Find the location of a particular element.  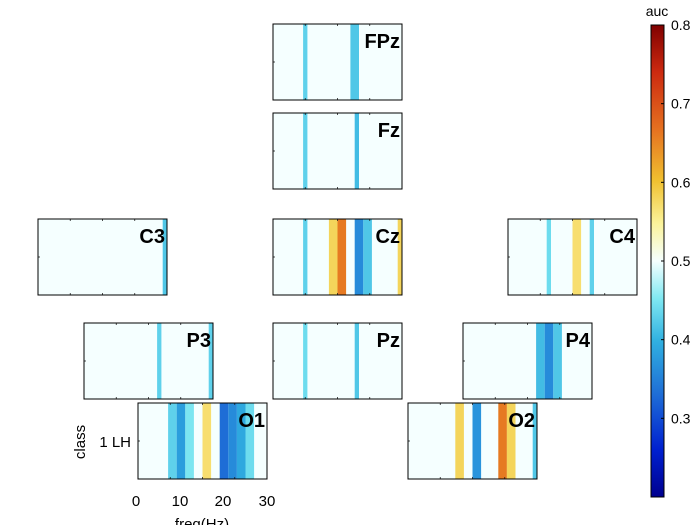

panel-p3: P3 is located at coordinates (148, 361).